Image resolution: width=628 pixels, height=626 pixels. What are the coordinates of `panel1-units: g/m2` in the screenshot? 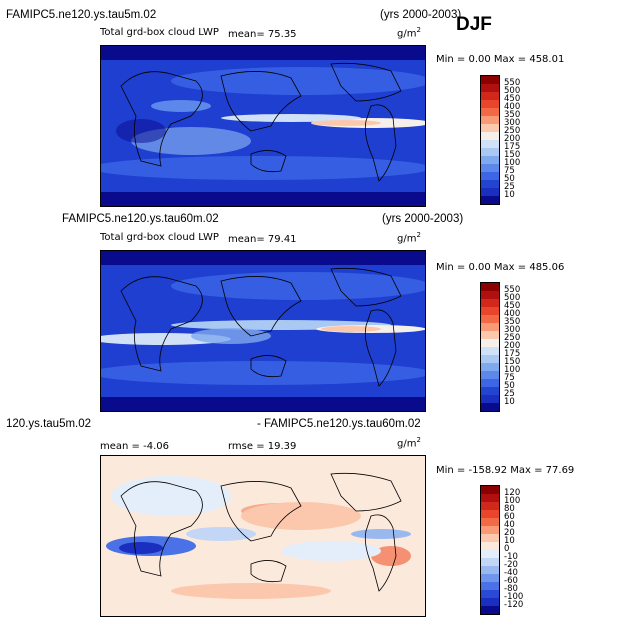 It's located at (409, 33).